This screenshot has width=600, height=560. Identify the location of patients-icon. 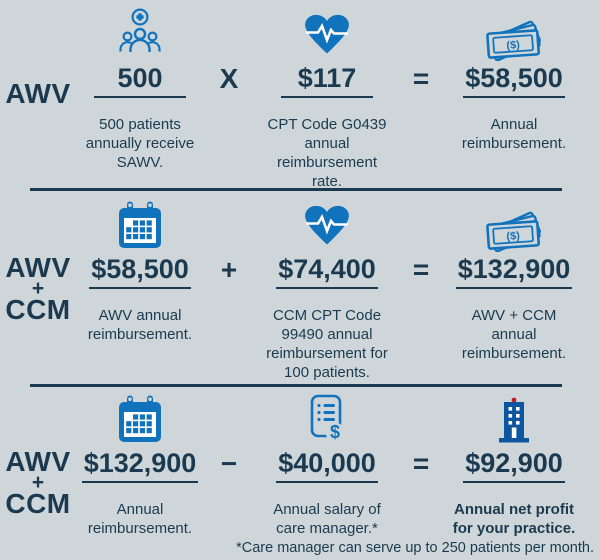
(140, 35).